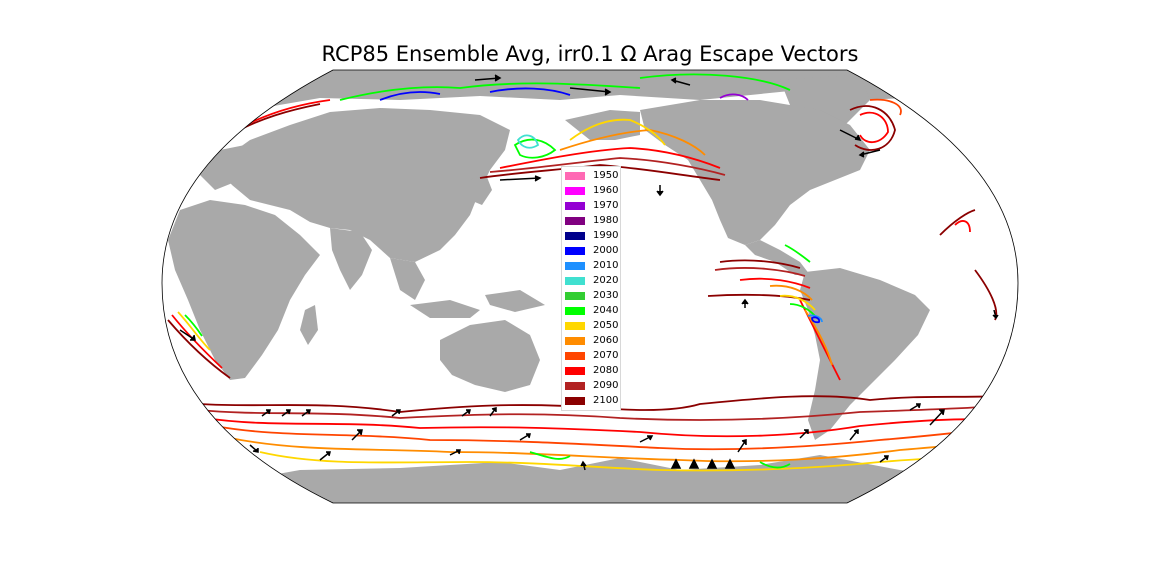 The height and width of the screenshot is (576, 1152). Describe the element at coordinates (193, 325) in the screenshot. I see `contour-2040-benguela` at that location.